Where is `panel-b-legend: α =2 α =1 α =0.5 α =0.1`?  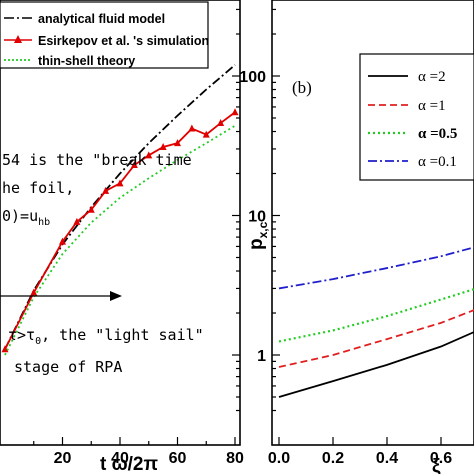
panel-b-legend: α =2 α =1 α =0.5 α =0.1 is located at coordinates (416, 117).